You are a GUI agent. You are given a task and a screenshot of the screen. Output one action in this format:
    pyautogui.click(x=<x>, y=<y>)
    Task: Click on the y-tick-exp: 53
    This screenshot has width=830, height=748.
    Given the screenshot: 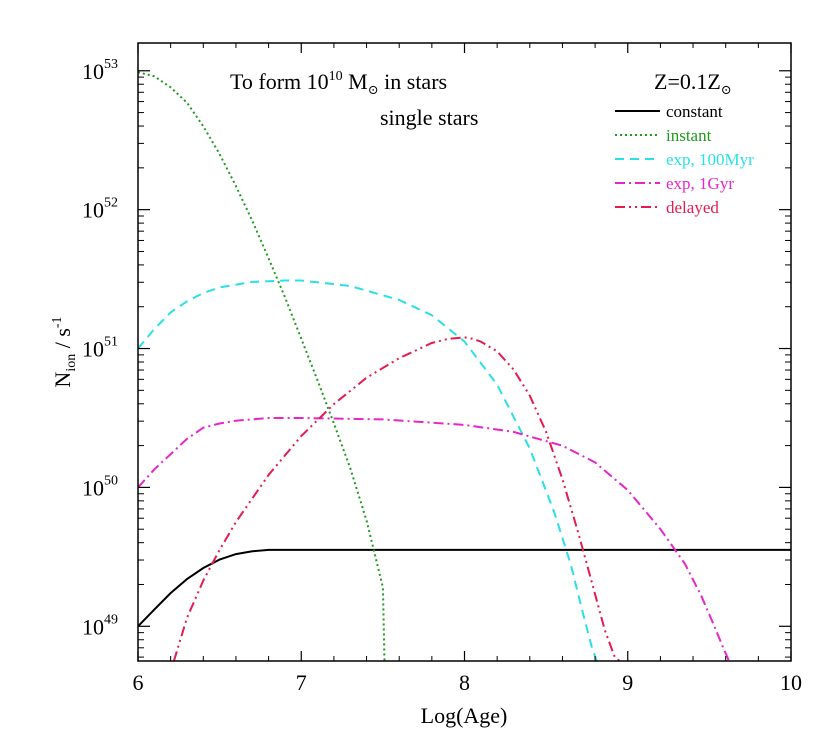 What is the action you would take?
    pyautogui.click(x=111, y=64)
    